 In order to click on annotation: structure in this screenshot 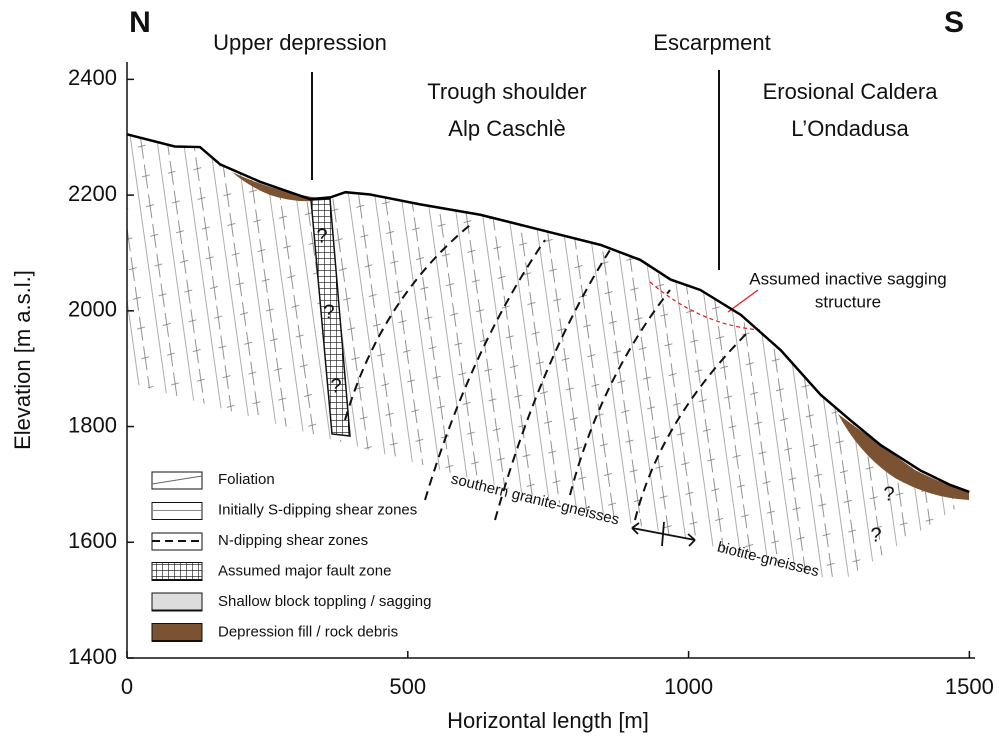, I will do `click(848, 301)`.